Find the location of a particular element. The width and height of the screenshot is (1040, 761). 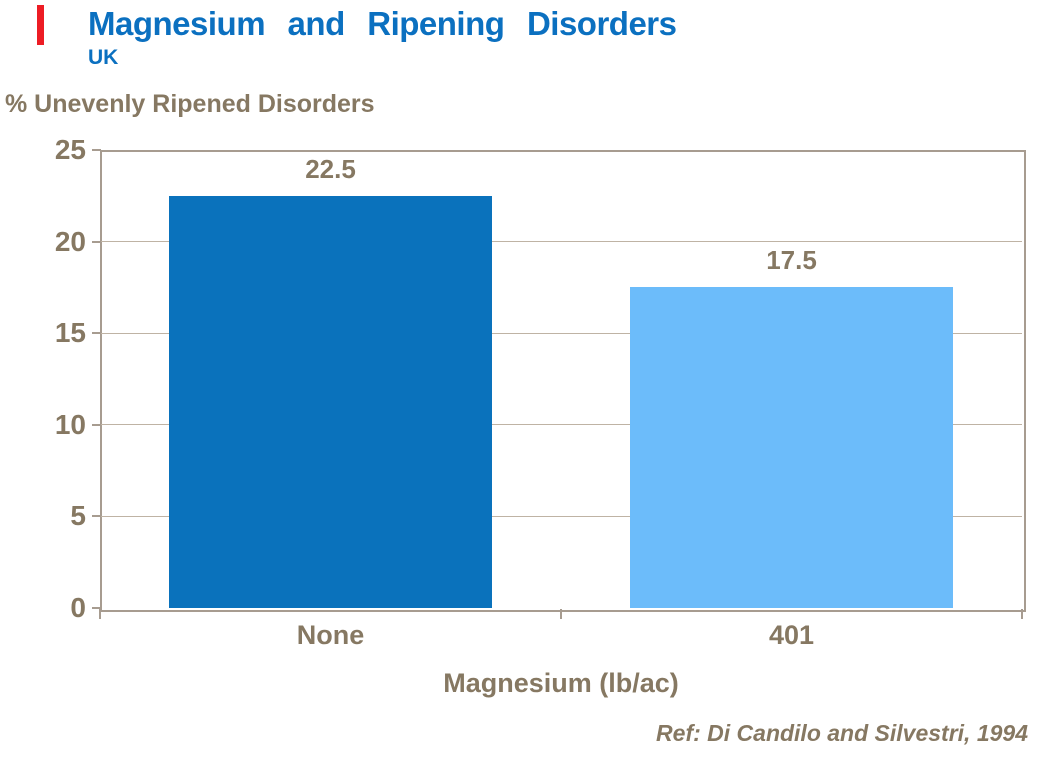

y-tick-label: 10 is located at coordinates (70, 424).